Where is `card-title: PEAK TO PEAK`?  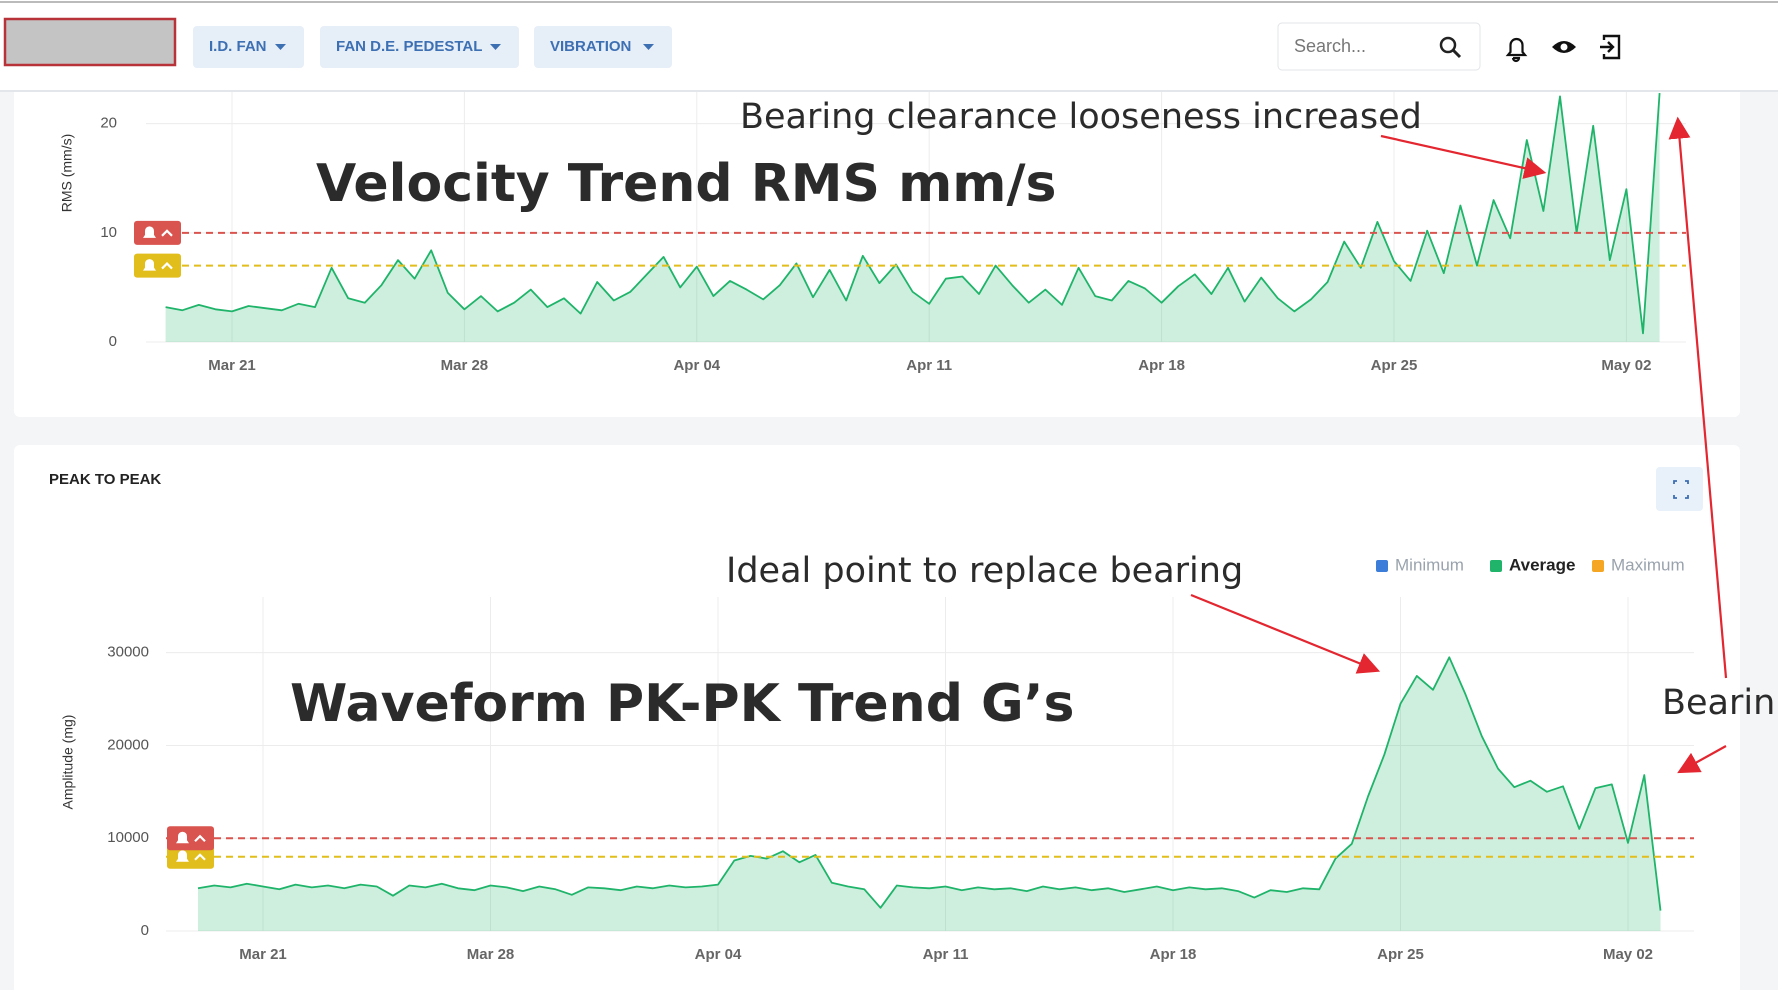
card-title: PEAK TO PEAK is located at coordinates (105, 479).